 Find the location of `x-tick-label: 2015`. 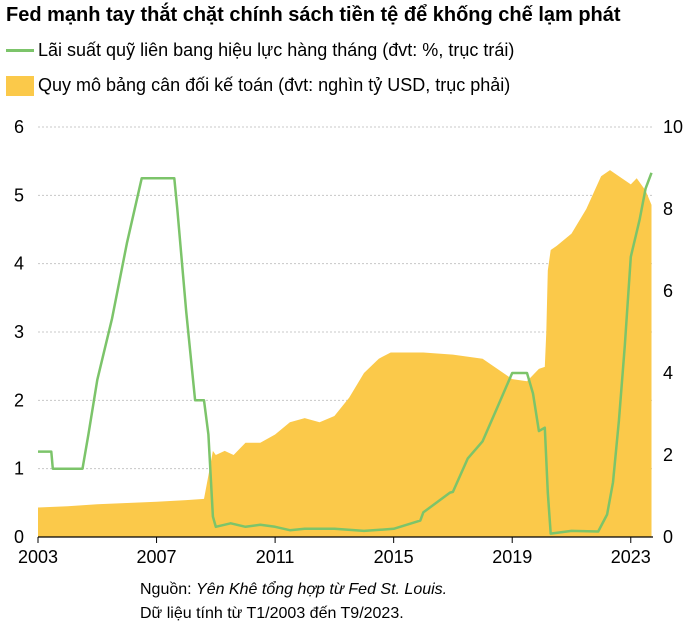

x-tick-label: 2015 is located at coordinates (394, 557).